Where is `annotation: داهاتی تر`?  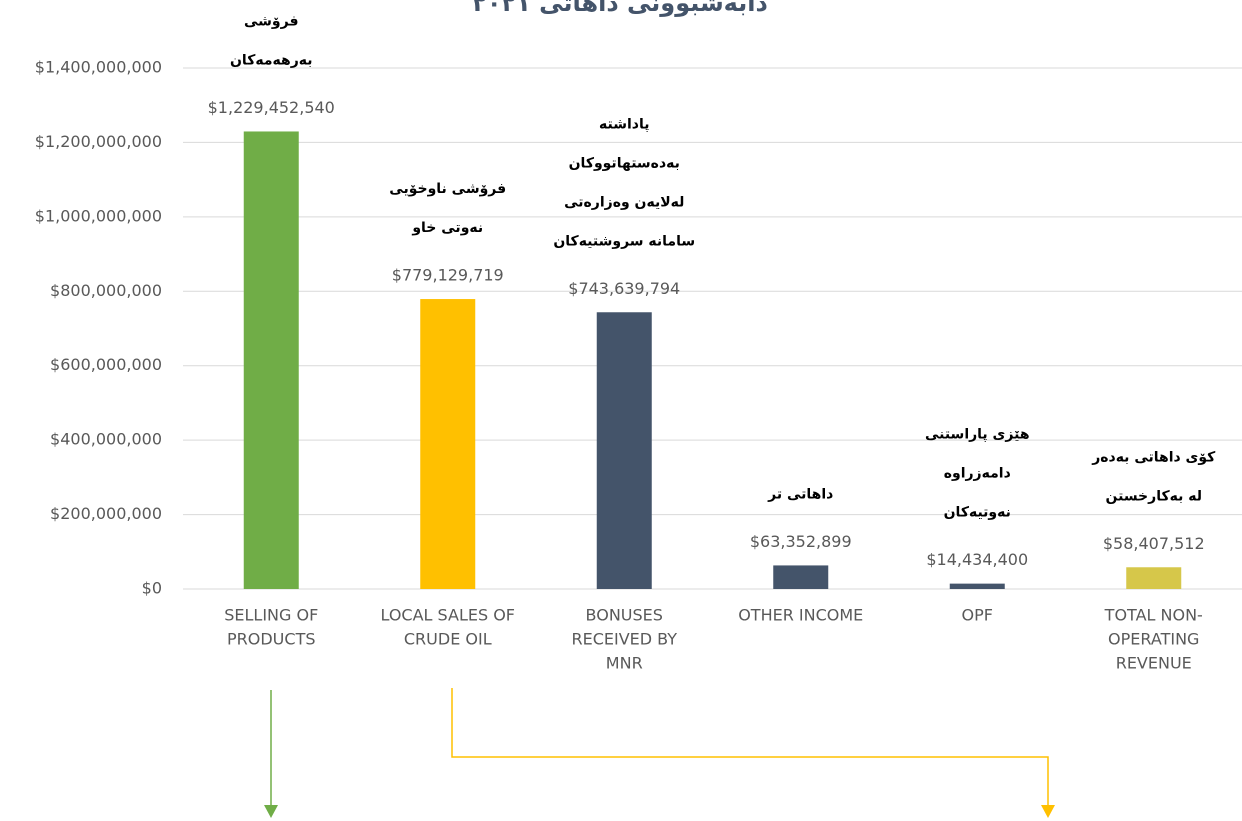 annotation: داهاتی تر is located at coordinates (800, 494).